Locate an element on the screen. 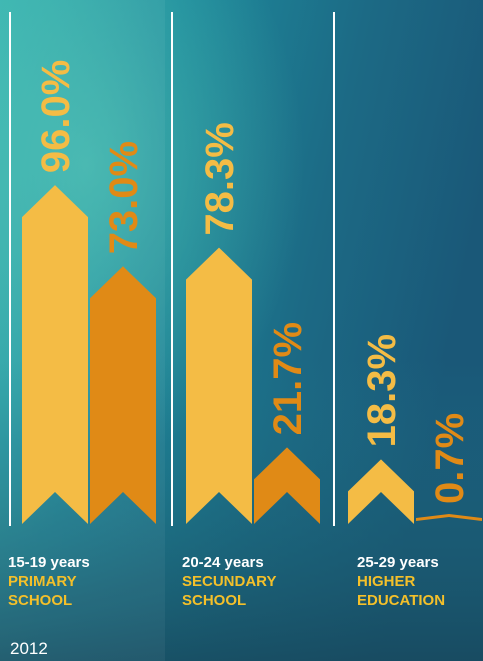 The image size is (483, 661). category-level-line2-2: EDUCATION is located at coordinates (401, 600).